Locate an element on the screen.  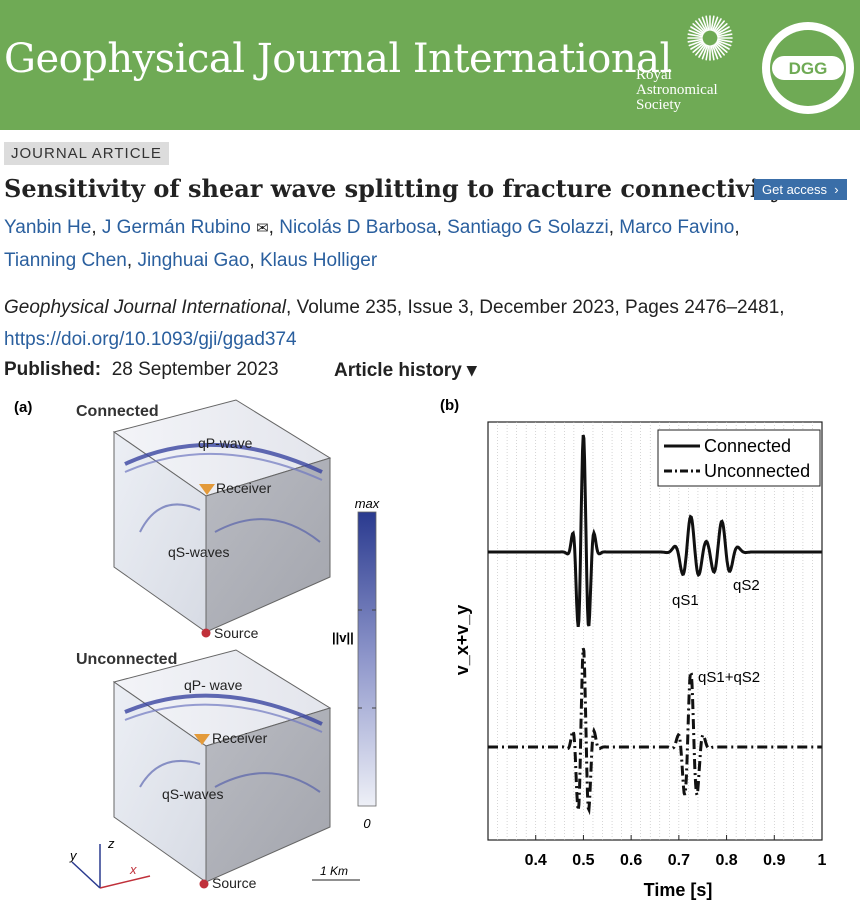
panel-a-label: (a) is located at coordinates (23, 407).